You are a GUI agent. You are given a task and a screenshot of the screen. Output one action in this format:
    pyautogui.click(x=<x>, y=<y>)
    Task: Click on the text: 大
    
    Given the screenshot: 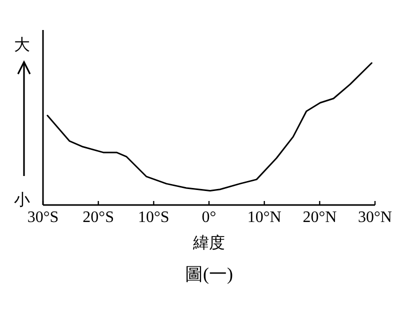 What is the action you would take?
    pyautogui.click(x=22, y=45)
    